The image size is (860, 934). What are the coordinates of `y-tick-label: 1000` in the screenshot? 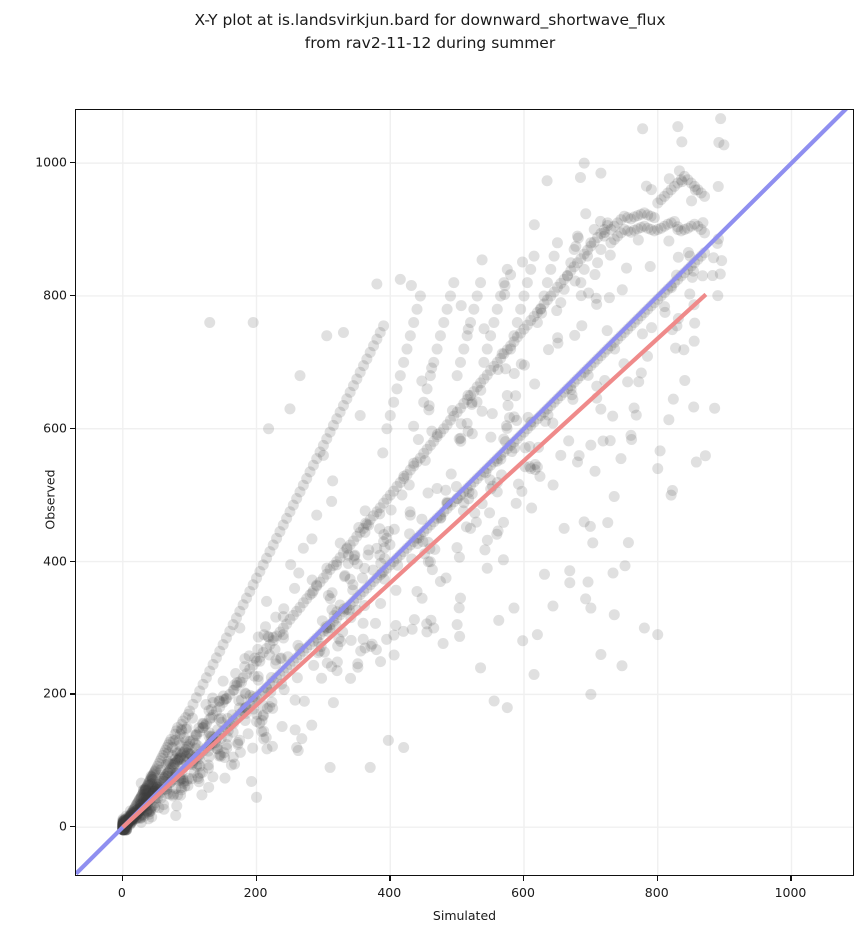 It's located at (51, 162).